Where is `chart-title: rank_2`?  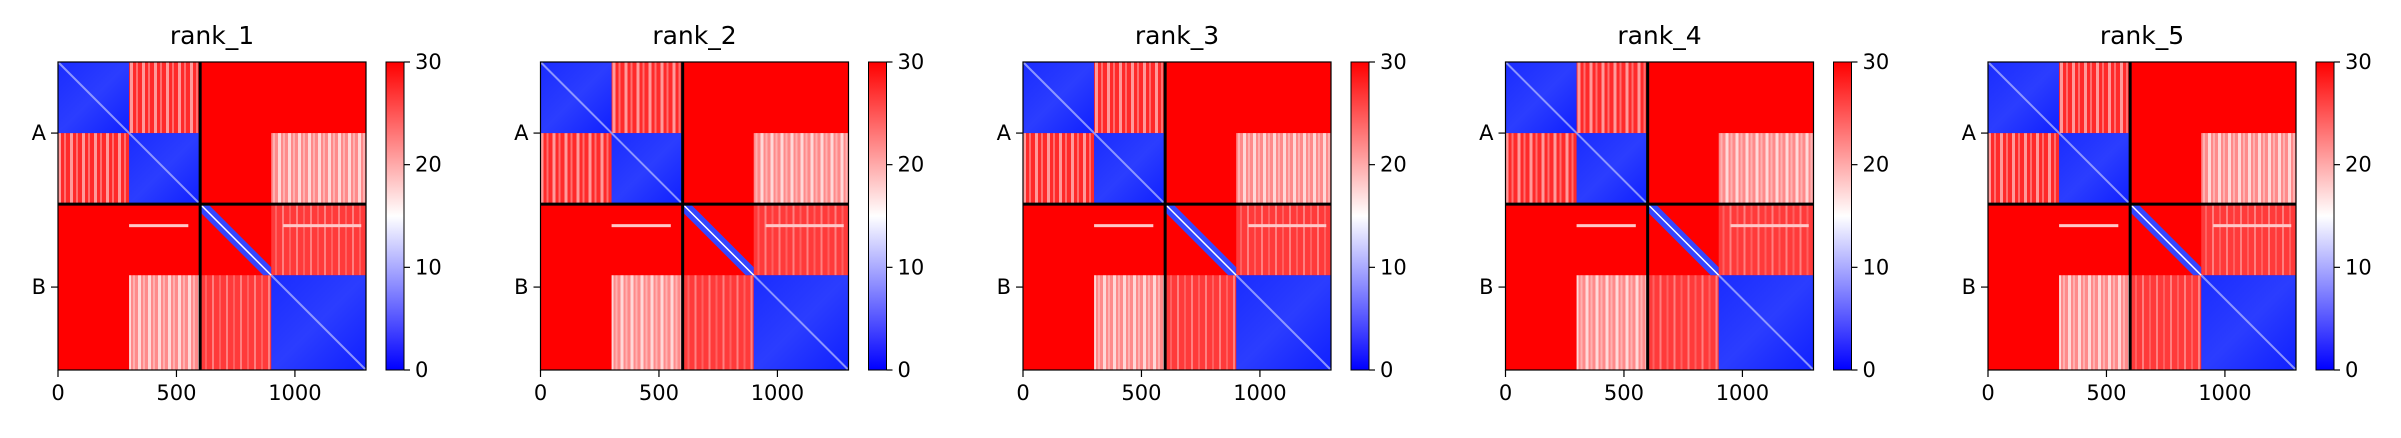
chart-title: rank_2 is located at coordinates (694, 35).